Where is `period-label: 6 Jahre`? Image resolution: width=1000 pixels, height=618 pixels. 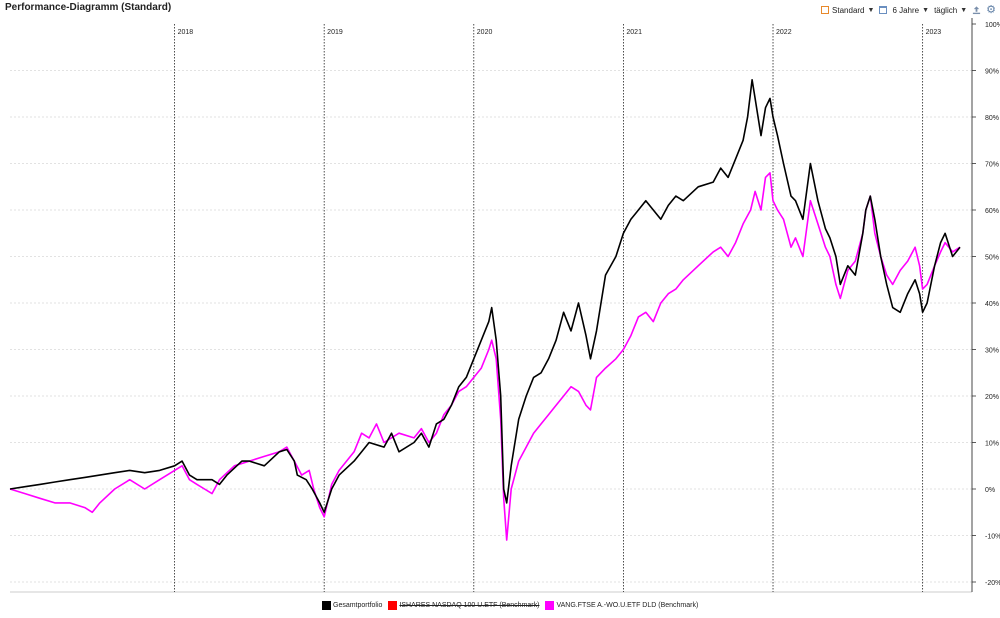
period-label: 6 Jahre is located at coordinates (906, 10).